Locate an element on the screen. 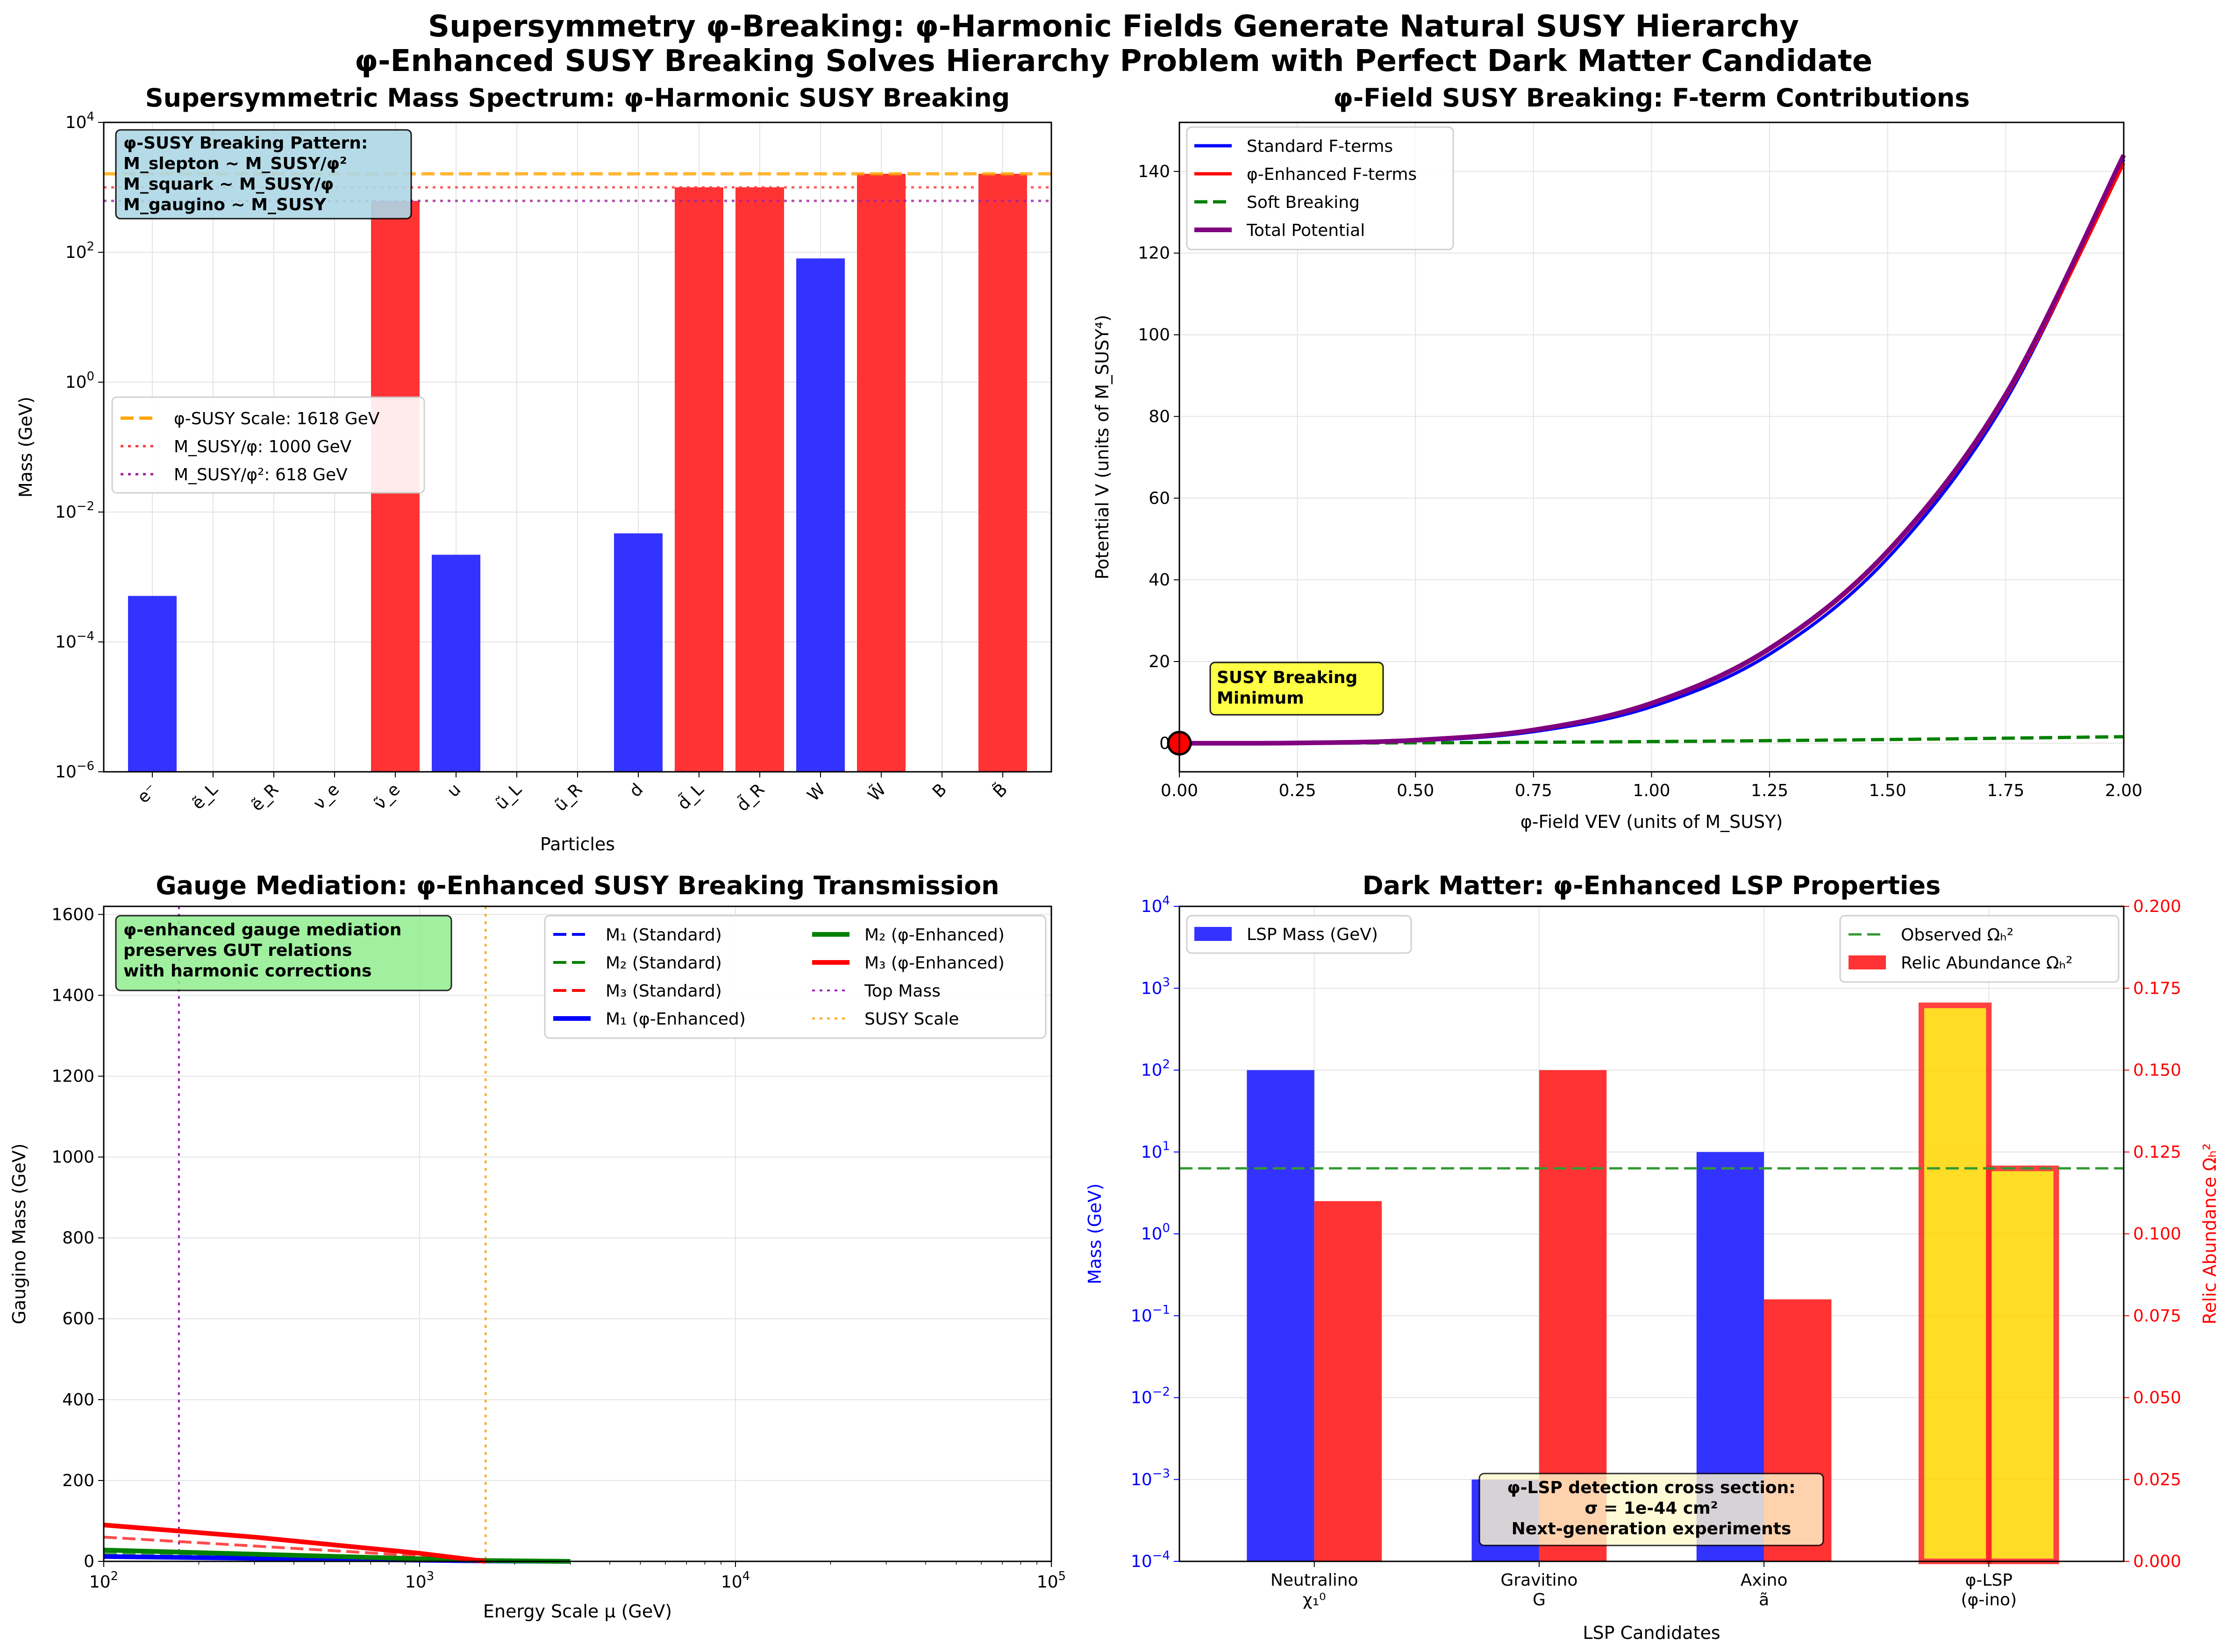  y-axis-label: Gaugino Mass (GeV) is located at coordinates (19, 1234).